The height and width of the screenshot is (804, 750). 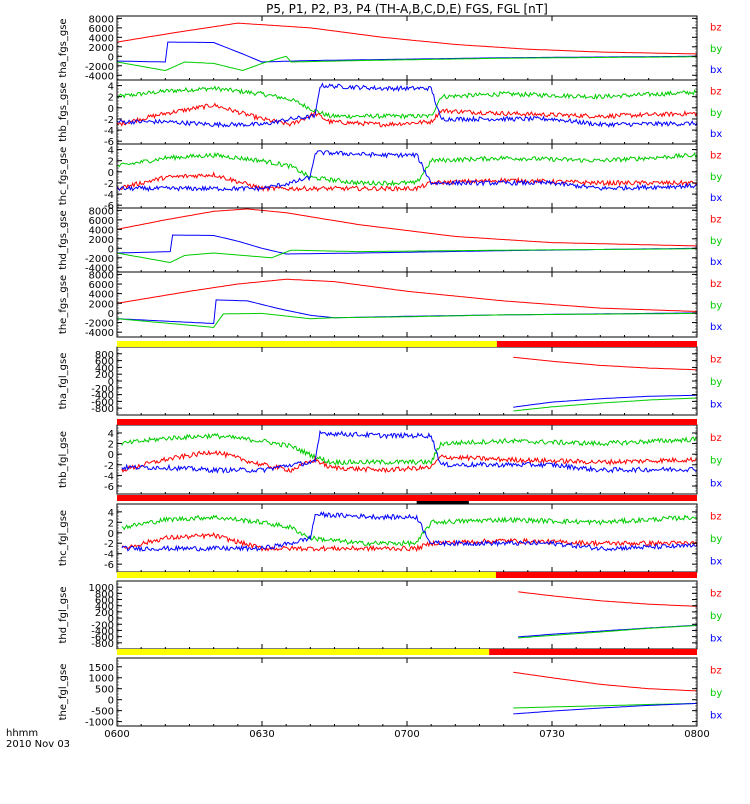 What do you see at coordinates (63, 304) in the screenshot?
I see `panel-ylabel: the_fgs_gse` at bounding box center [63, 304].